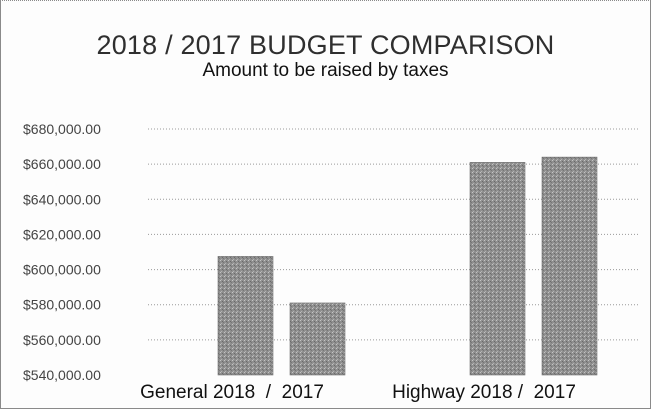 The width and height of the screenshot is (651, 409). What do you see at coordinates (232, 392) in the screenshot?
I see `category-label: General 2018 / 2017` at bounding box center [232, 392].